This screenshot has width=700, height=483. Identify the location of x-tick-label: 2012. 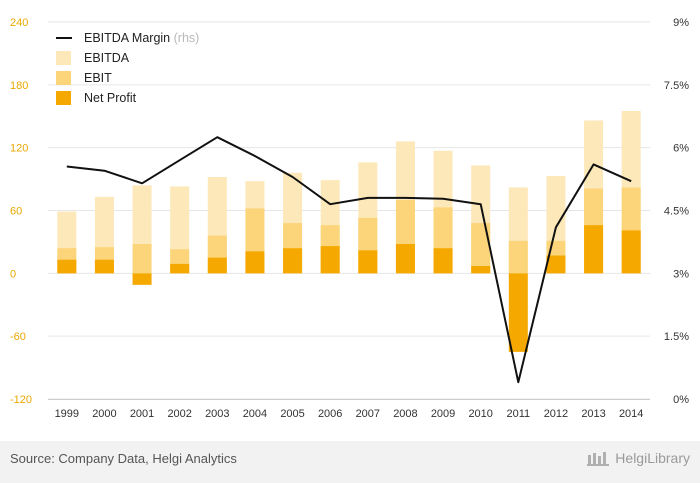
(556, 414).